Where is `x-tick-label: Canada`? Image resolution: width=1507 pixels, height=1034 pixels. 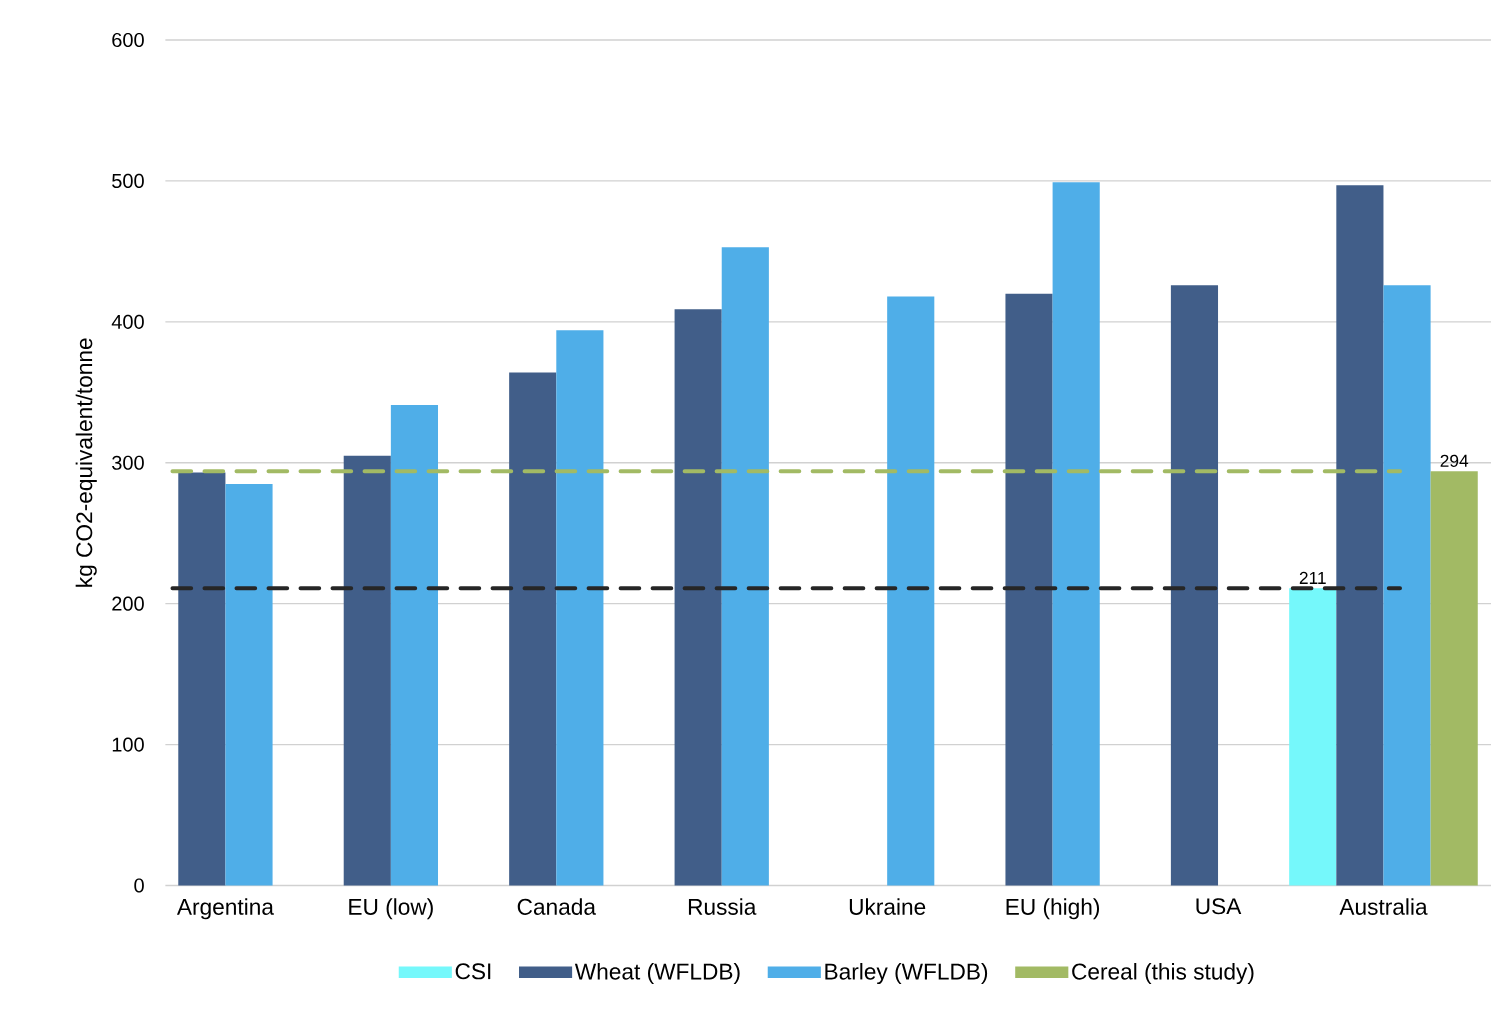
x-tick-label: Canada is located at coordinates (556, 907).